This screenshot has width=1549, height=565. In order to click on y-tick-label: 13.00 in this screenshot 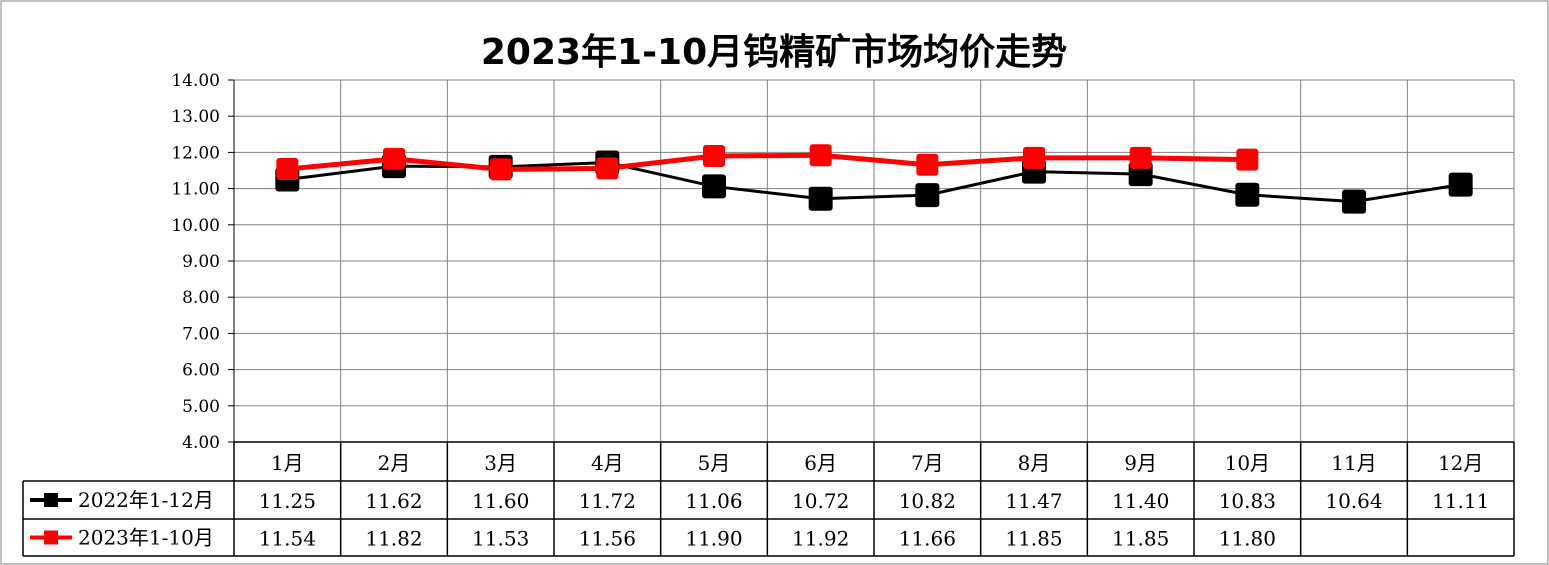, I will do `click(195, 117)`.